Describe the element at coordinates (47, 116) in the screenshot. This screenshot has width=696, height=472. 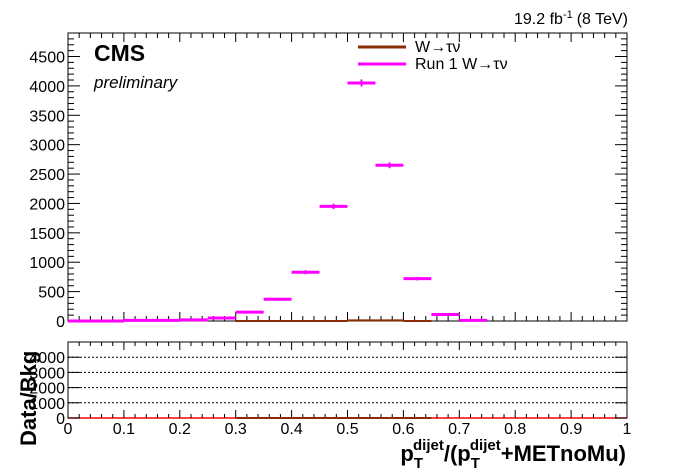
I see `main-y-tick-label: 3500` at that location.